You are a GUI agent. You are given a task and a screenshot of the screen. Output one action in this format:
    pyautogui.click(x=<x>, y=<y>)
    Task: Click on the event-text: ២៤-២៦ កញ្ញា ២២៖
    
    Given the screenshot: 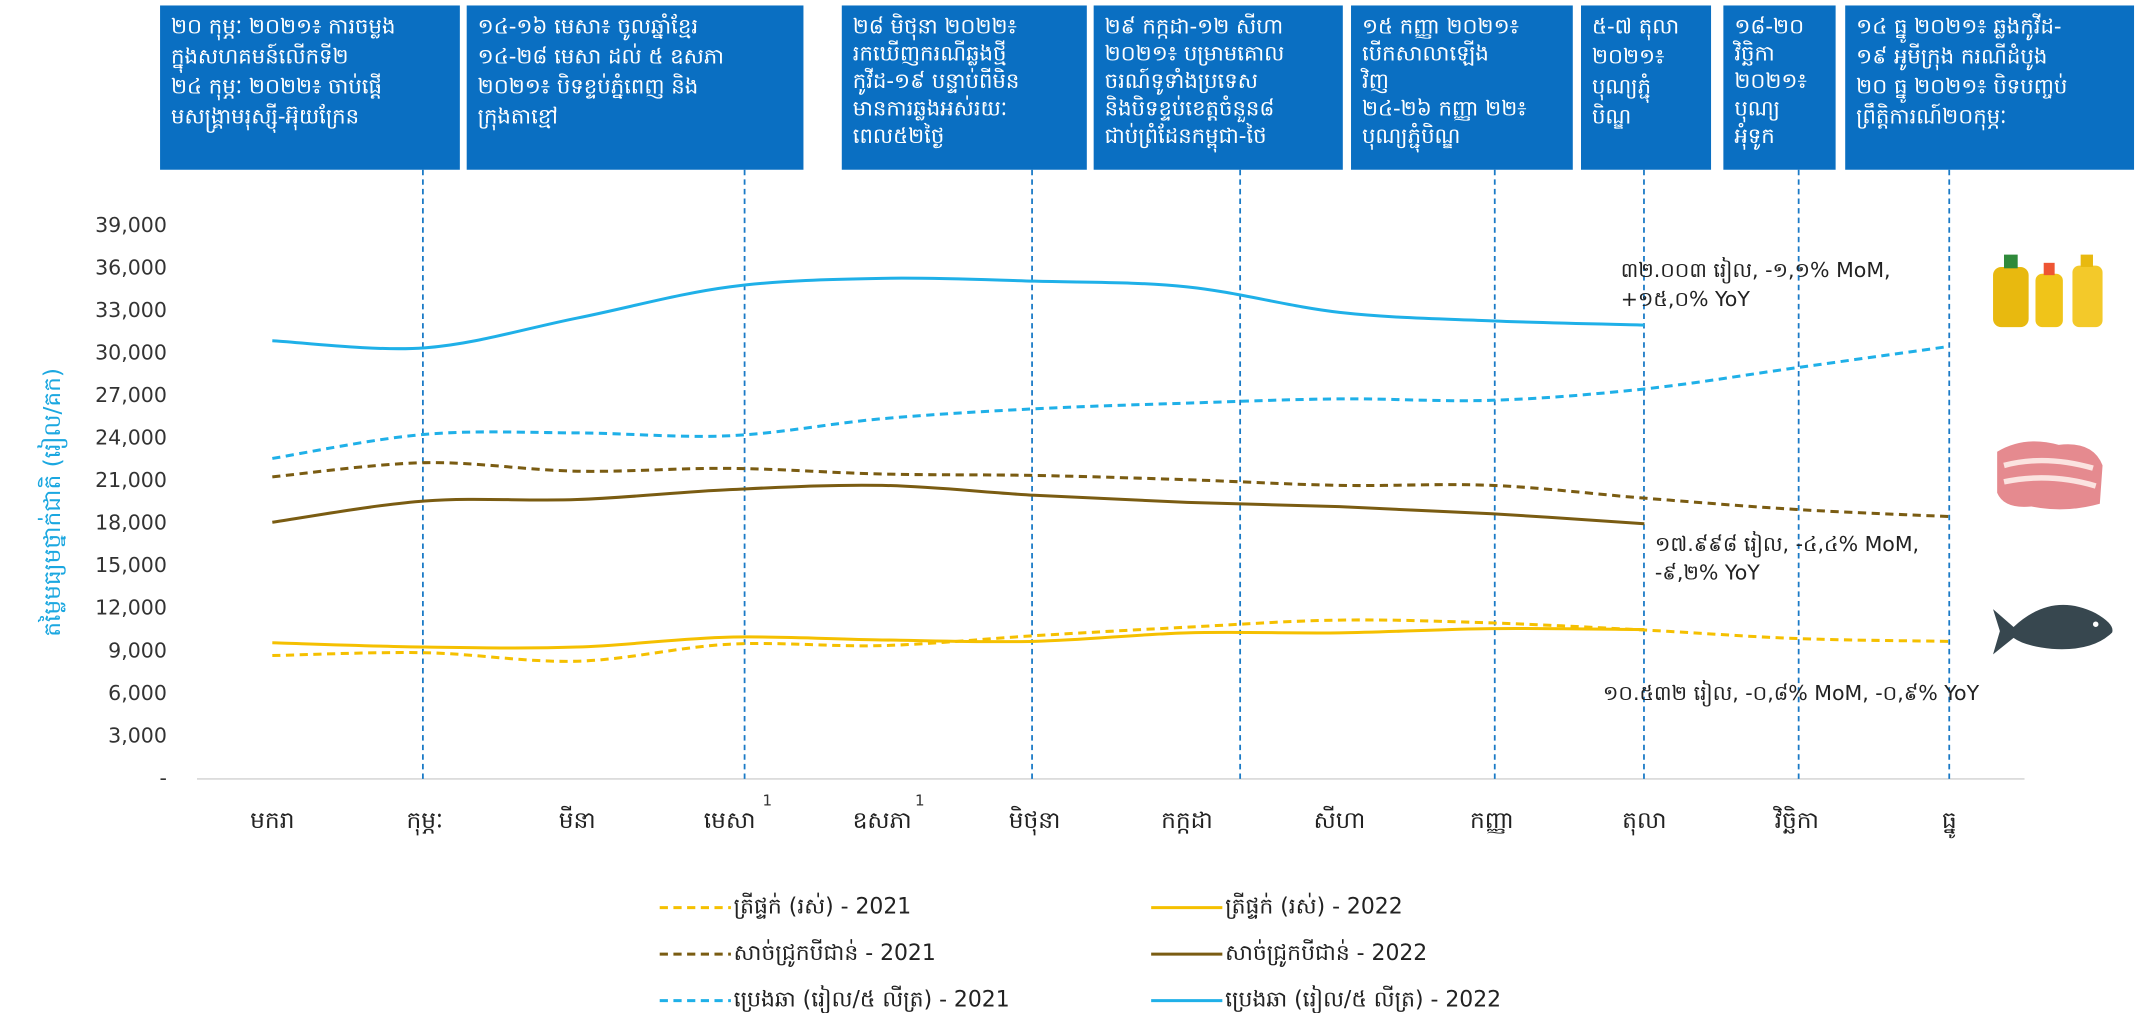 What is the action you would take?
    pyautogui.click(x=1444, y=109)
    